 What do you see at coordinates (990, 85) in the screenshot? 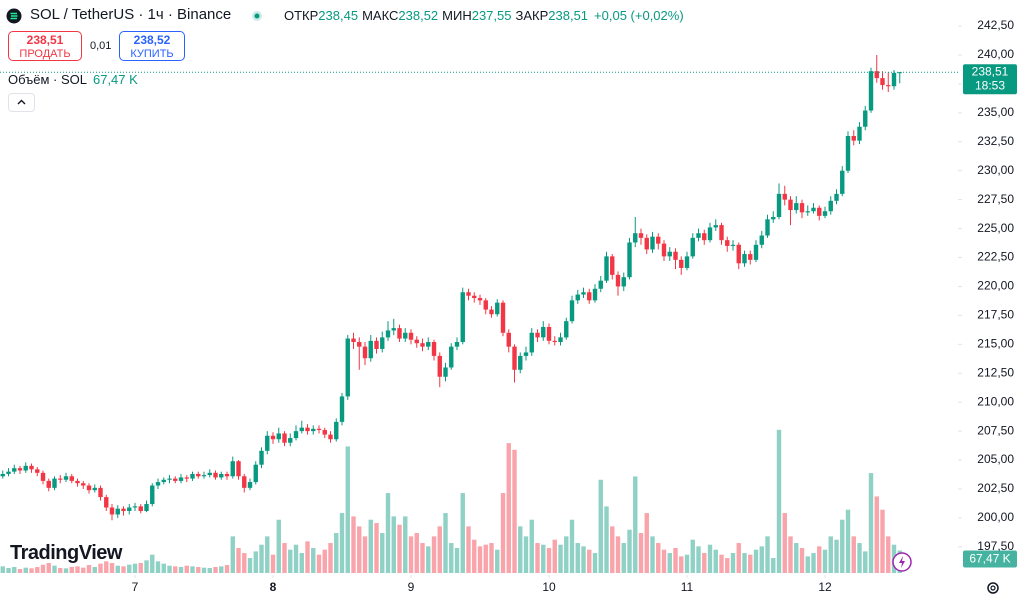
I see `countdown: 18:53` at bounding box center [990, 85].